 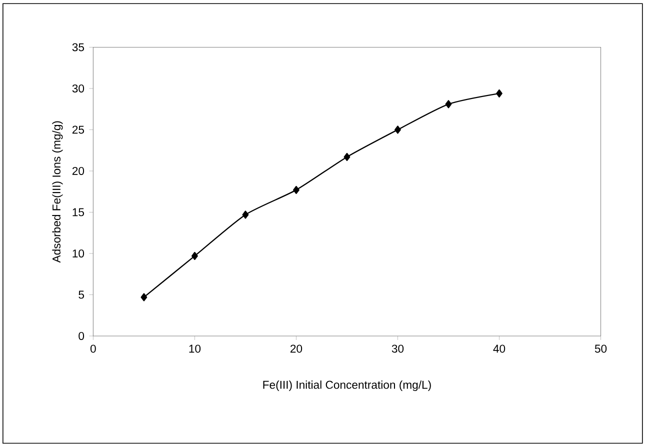 I want to click on x-axis-title: Fe(III) Initial Concentration (mg/L), so click(x=347, y=385).